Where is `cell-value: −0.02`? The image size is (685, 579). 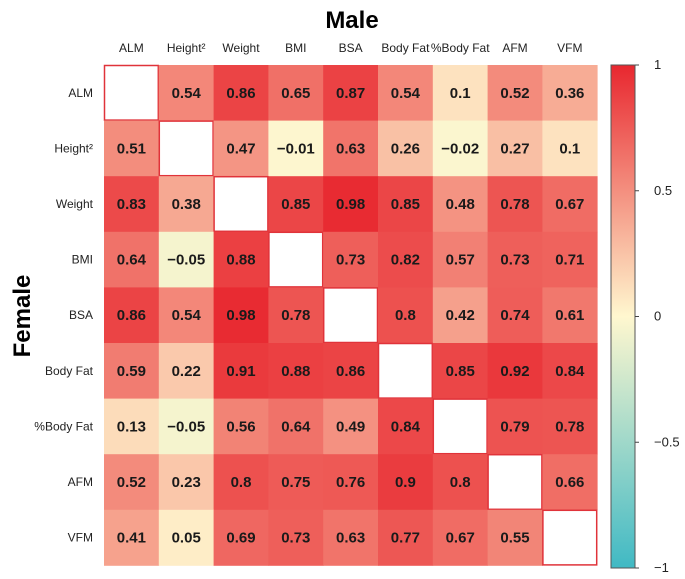 cell-value: −0.02 is located at coordinates (460, 148).